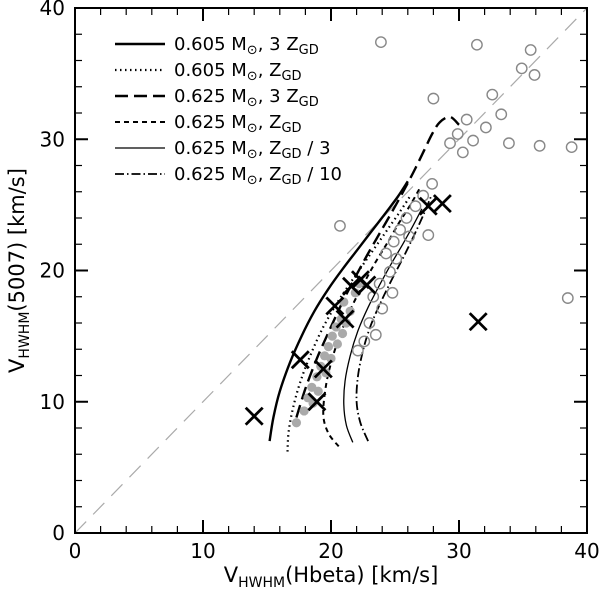 The image size is (600, 604). What do you see at coordinates (52, 402) in the screenshot?
I see `y-tick-label: 10` at bounding box center [52, 402].